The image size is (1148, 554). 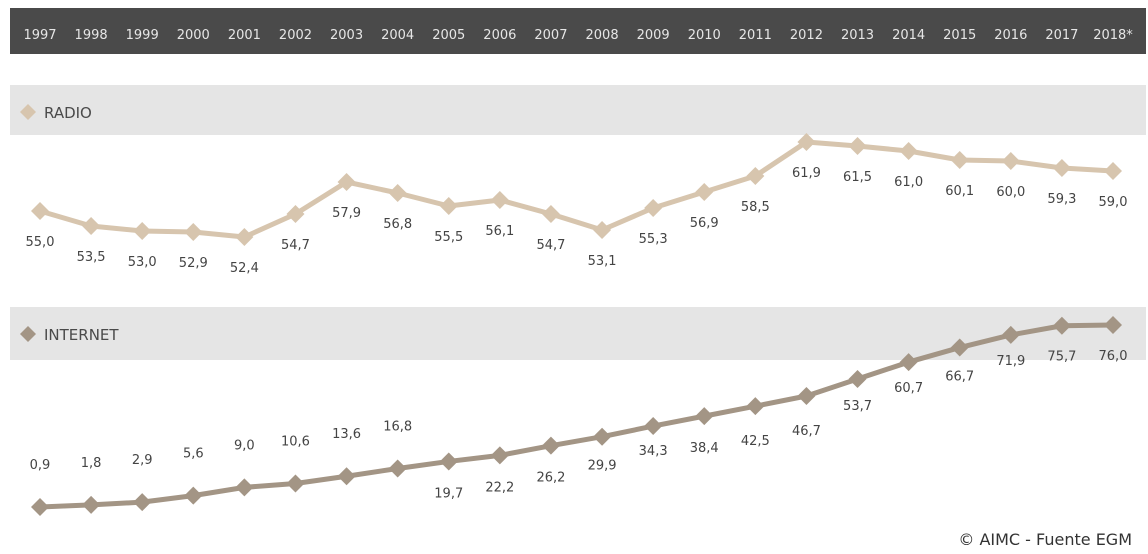 What do you see at coordinates (653, 35) in the screenshot?
I see `year-label: 2009` at bounding box center [653, 35].